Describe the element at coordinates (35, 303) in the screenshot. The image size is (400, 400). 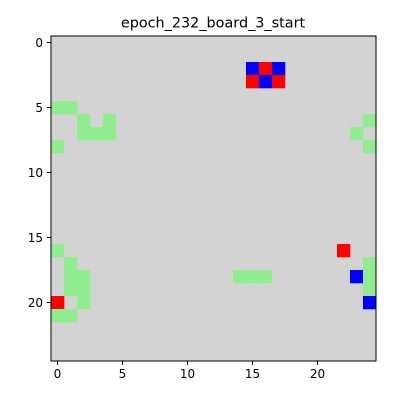
I see `y-tick-label: 20` at that location.